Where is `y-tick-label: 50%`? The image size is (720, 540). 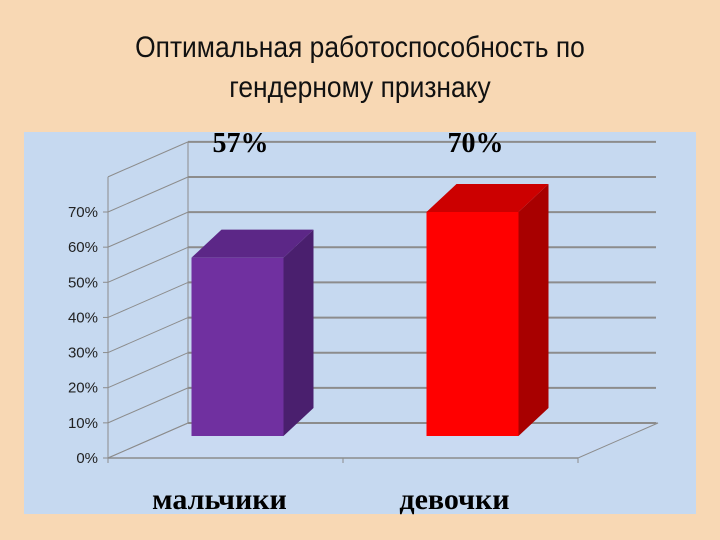
y-tick-label: 50% is located at coordinates (83, 282).